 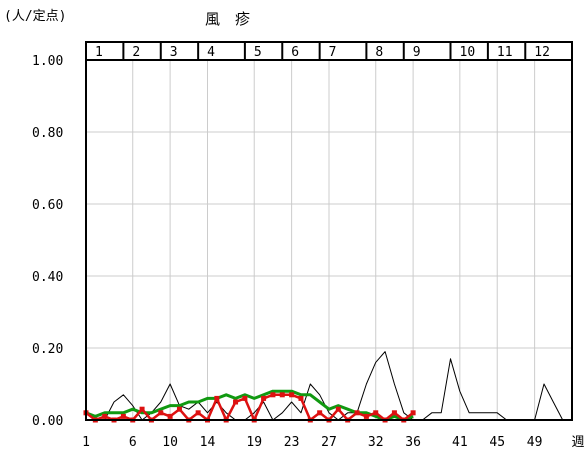 What do you see at coordinates (133, 442) in the screenshot?
I see `x-tick-label: 6` at bounding box center [133, 442].